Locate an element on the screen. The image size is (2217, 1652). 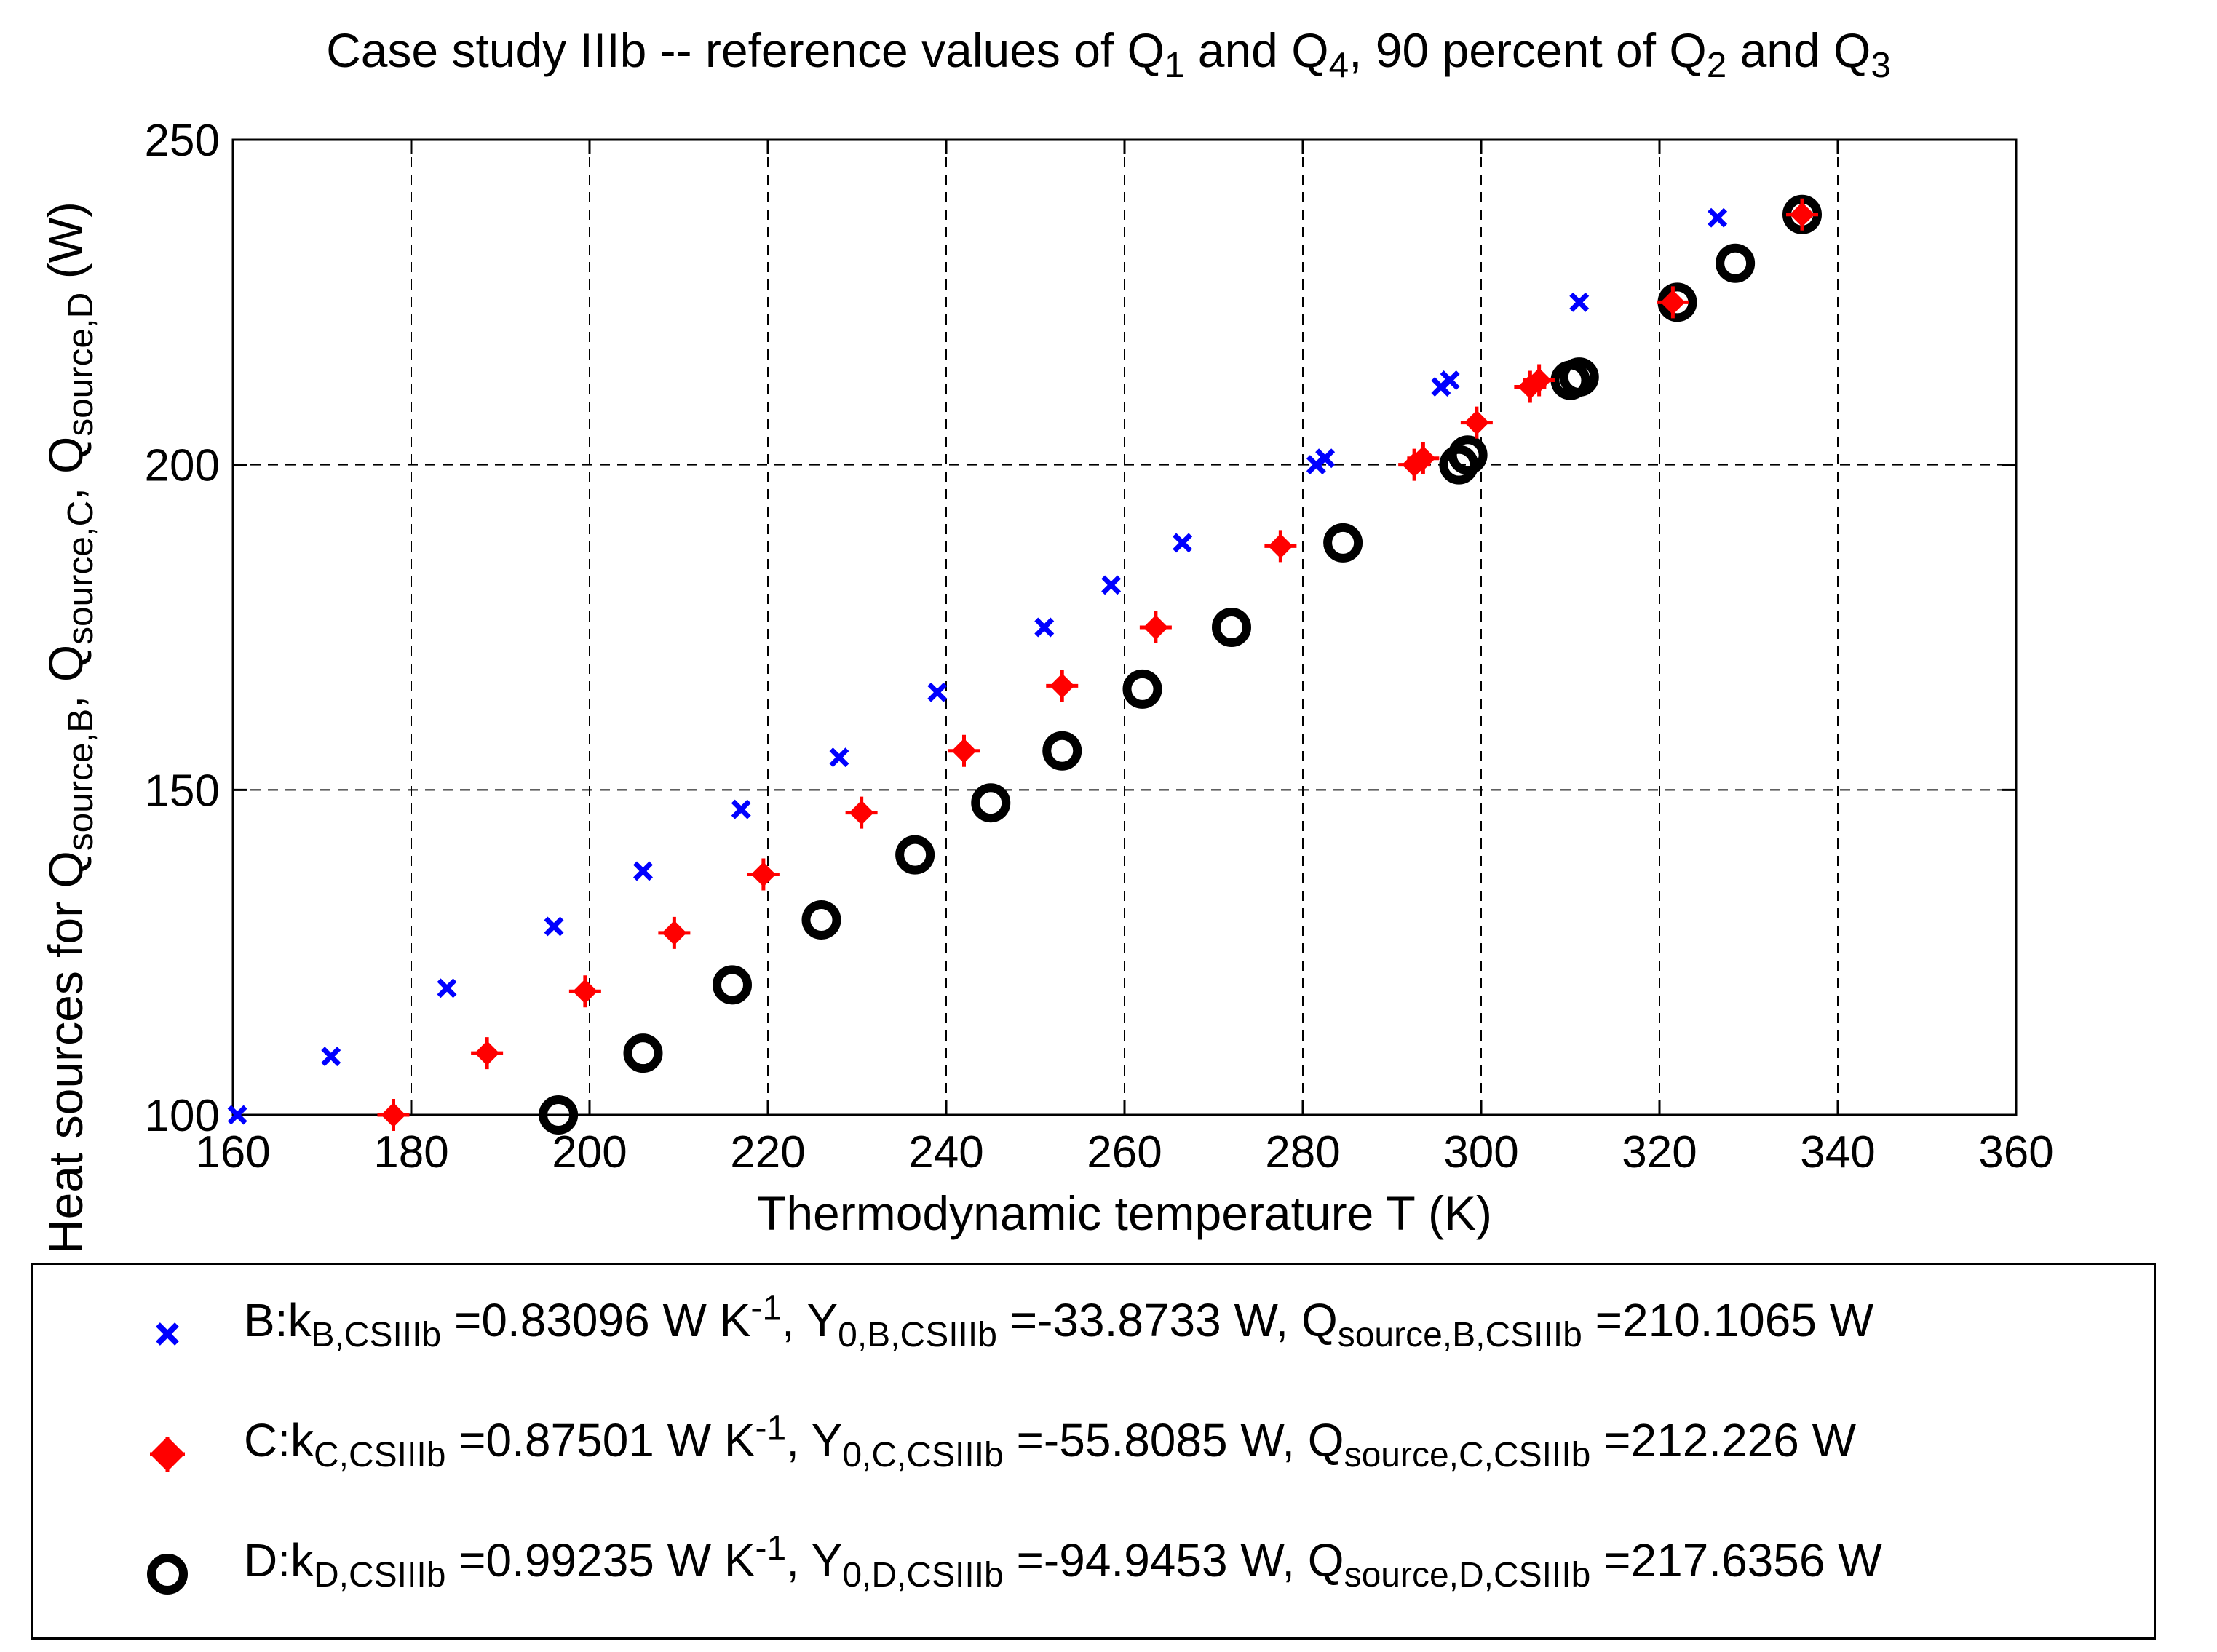
y-tick-label: 150 is located at coordinates (182, 791).